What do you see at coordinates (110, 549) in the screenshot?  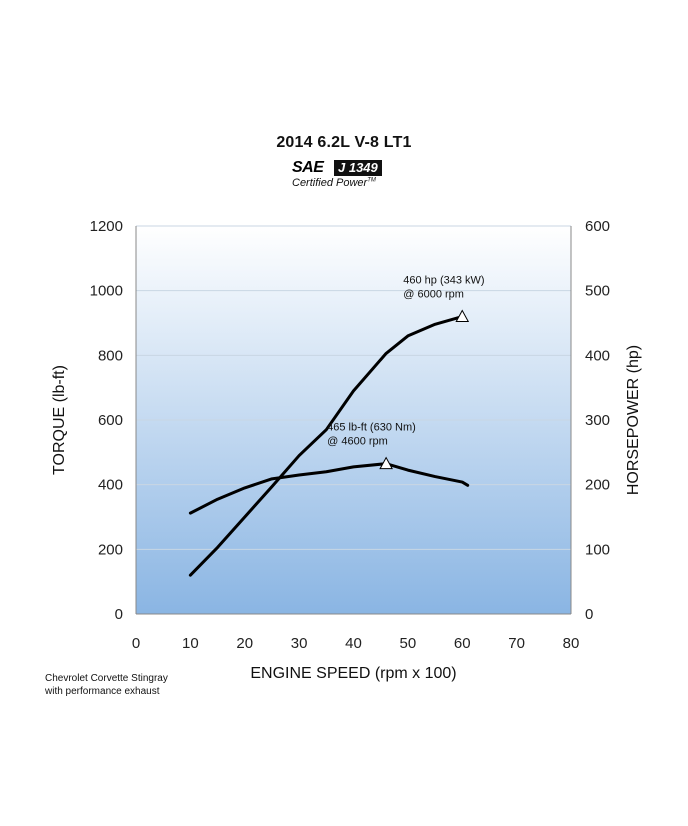 I see `y-tick-label: 200` at bounding box center [110, 549].